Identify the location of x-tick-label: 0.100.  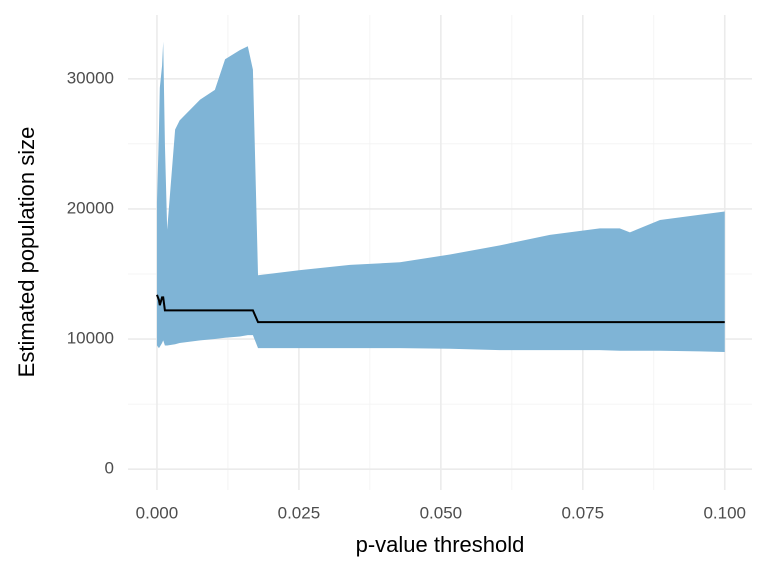
(724, 512).